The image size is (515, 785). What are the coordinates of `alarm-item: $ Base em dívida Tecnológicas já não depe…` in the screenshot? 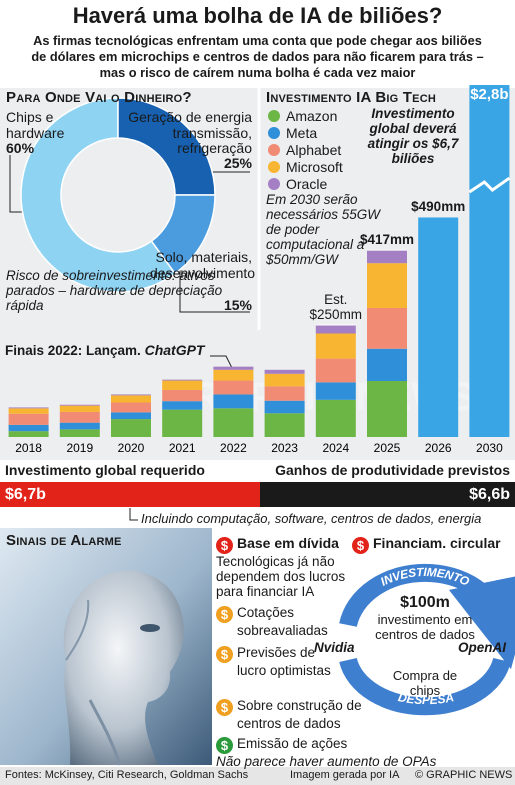 It's located at (283, 567).